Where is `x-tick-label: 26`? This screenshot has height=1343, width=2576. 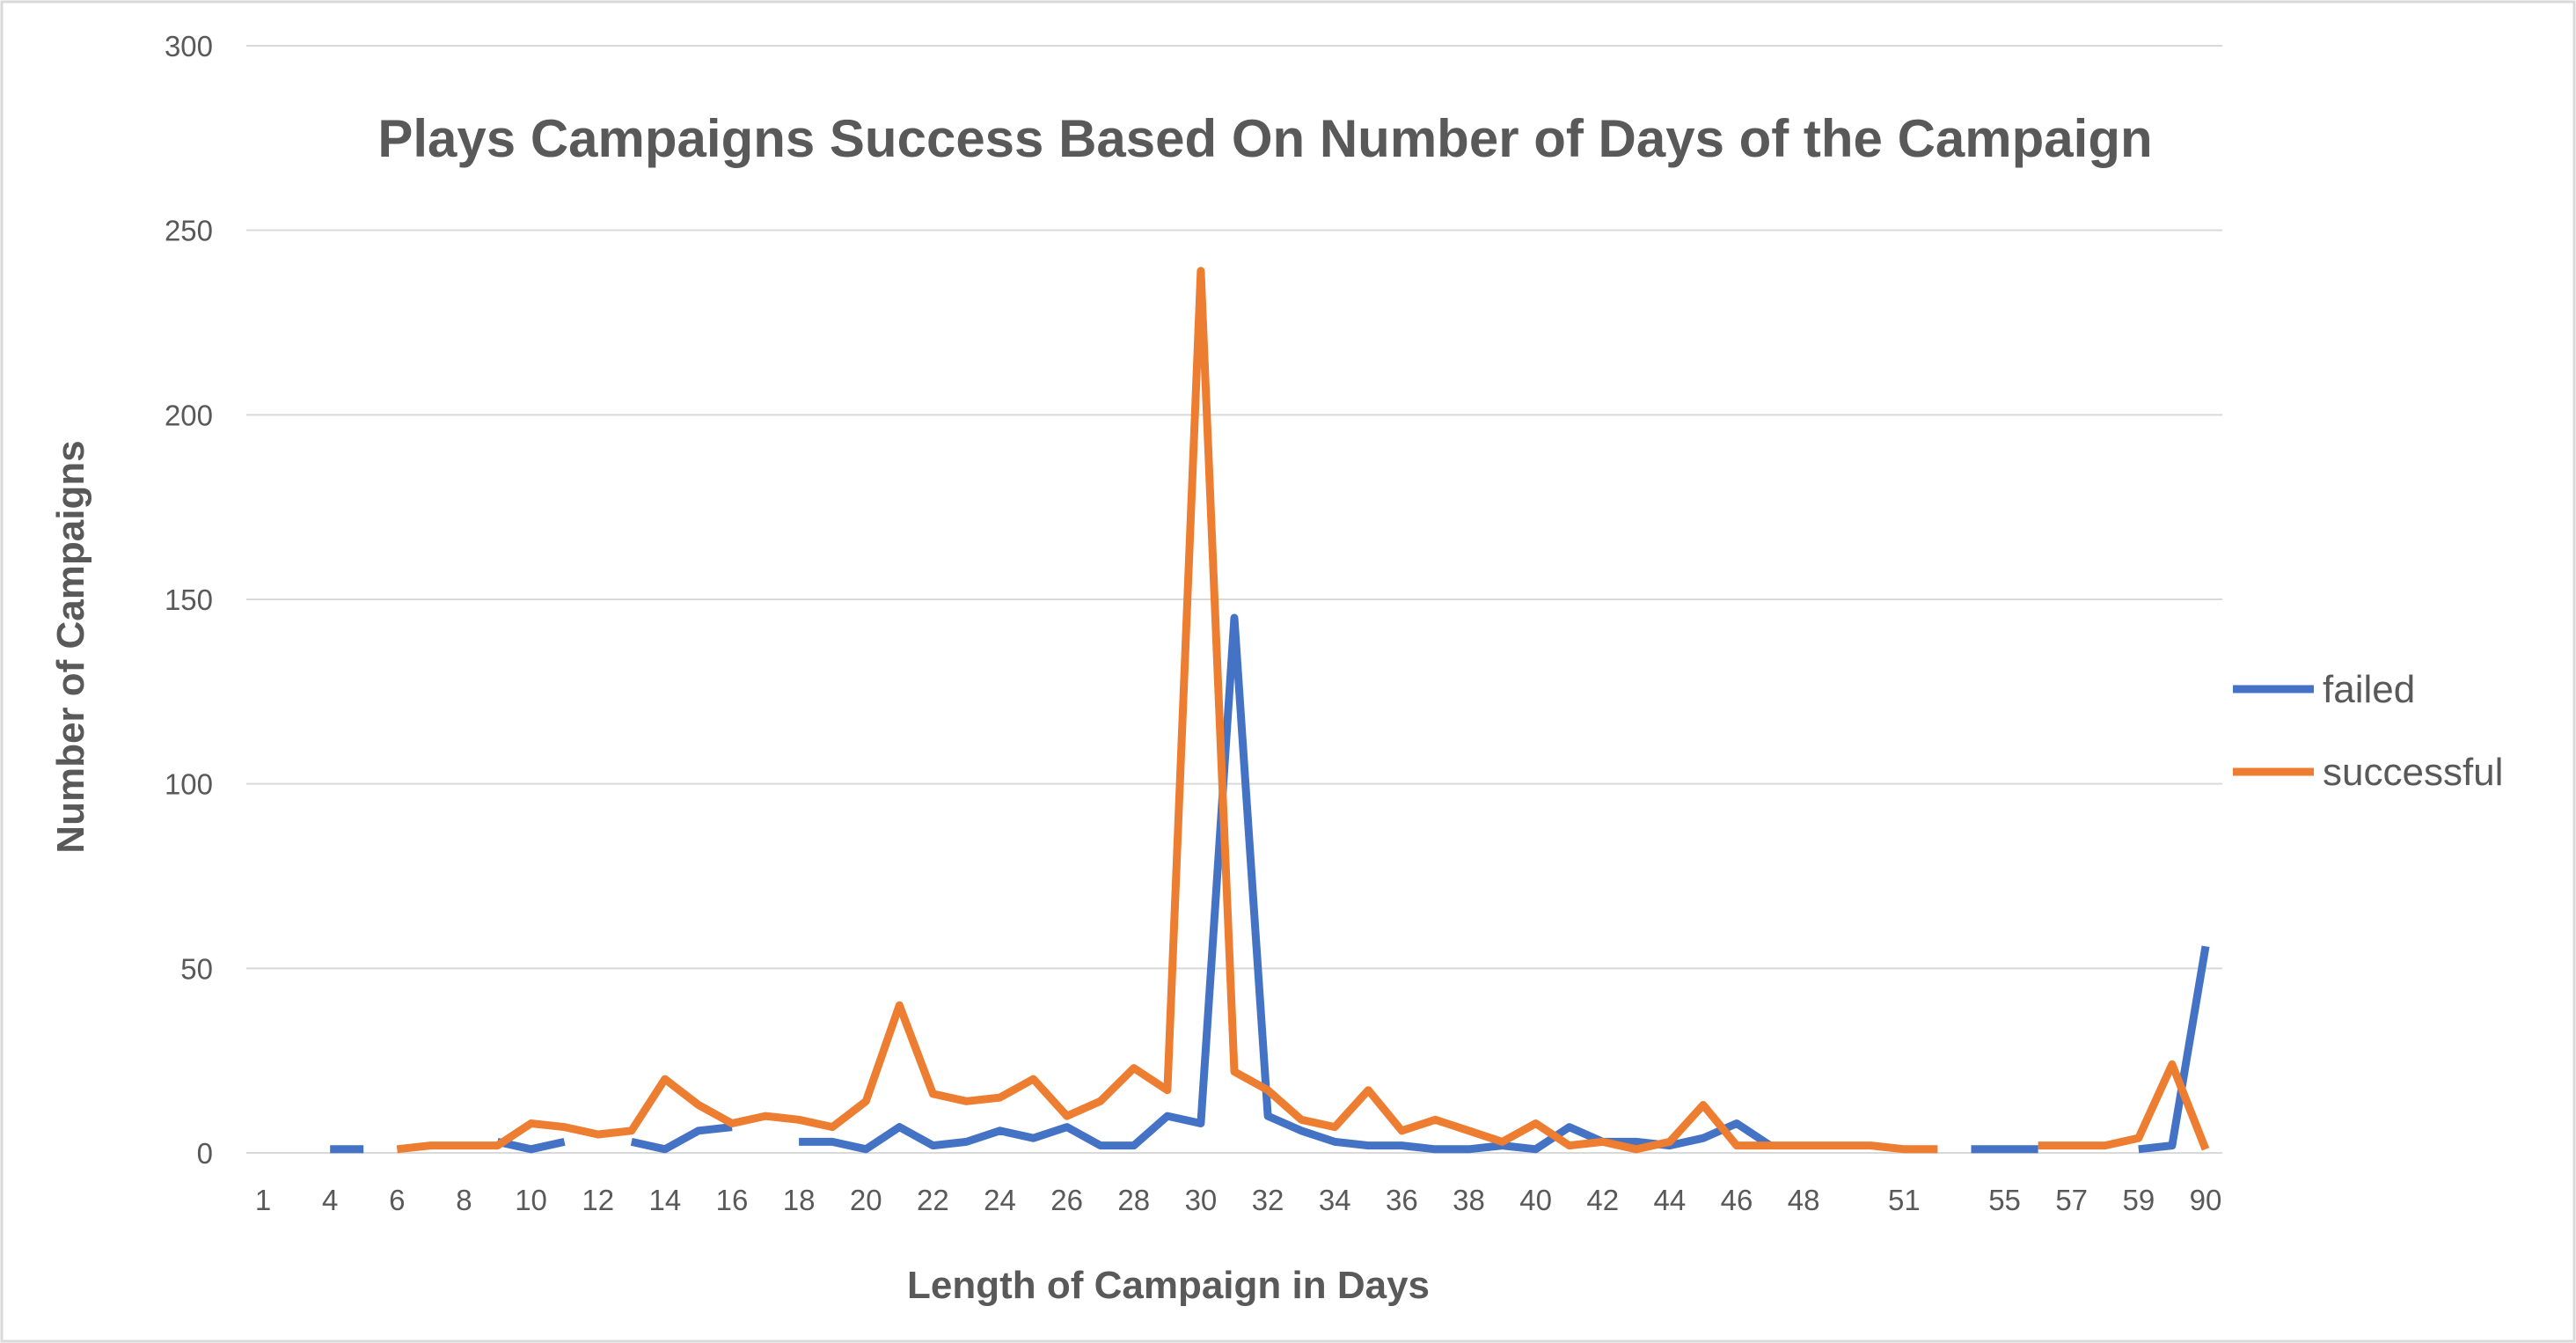
x-tick-label: 26 is located at coordinates (1066, 1200).